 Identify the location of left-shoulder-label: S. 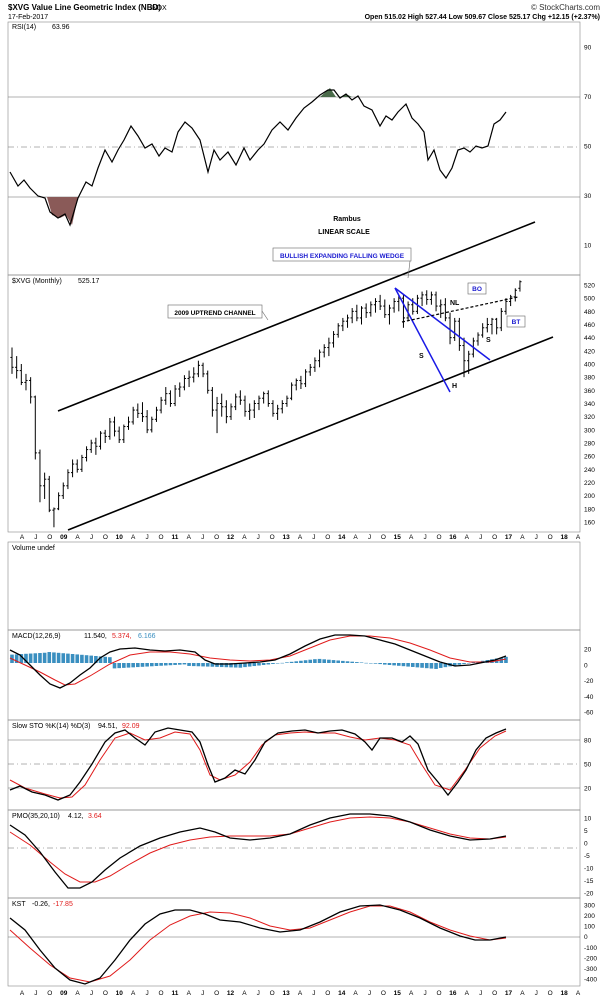
(421, 356).